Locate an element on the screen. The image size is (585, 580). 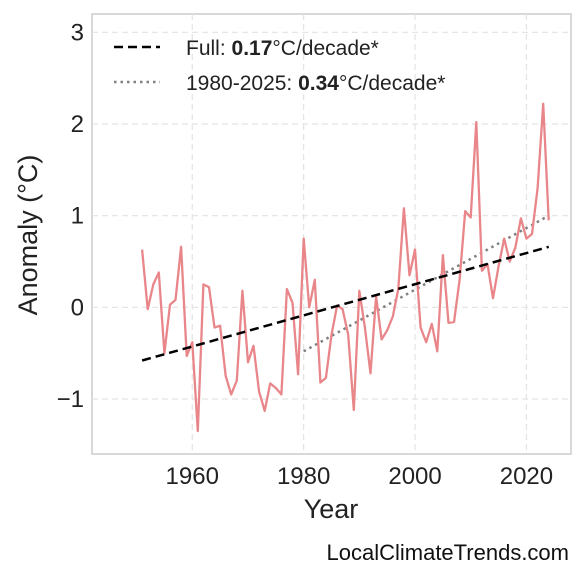
x-tick-label: 1980 is located at coordinates (303, 476).